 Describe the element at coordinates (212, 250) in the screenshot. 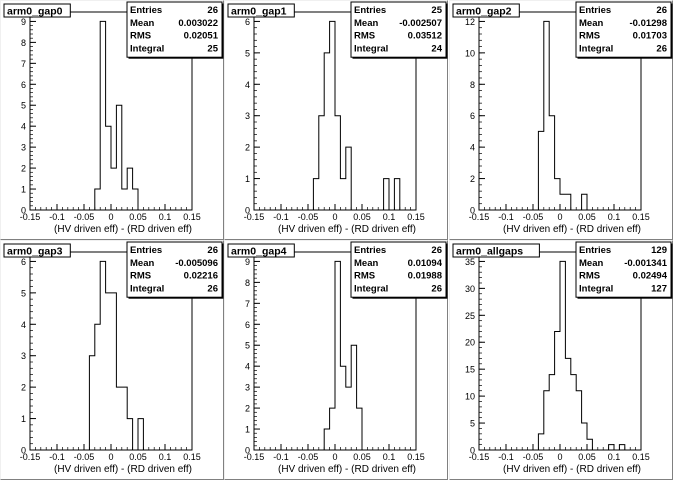

I see `stat-value-entries: 26` at that location.